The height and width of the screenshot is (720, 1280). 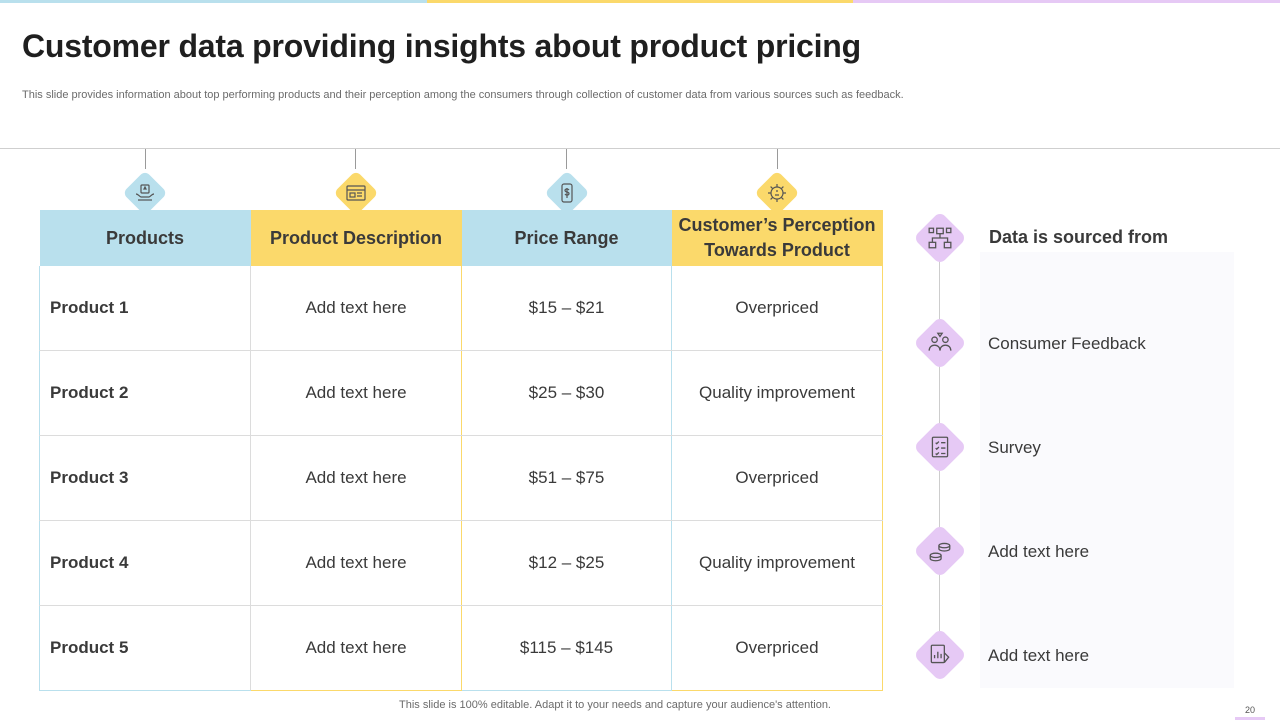 I want to click on header-customer-perception: Customer’s Perception Towards Product, so click(x=777, y=238).